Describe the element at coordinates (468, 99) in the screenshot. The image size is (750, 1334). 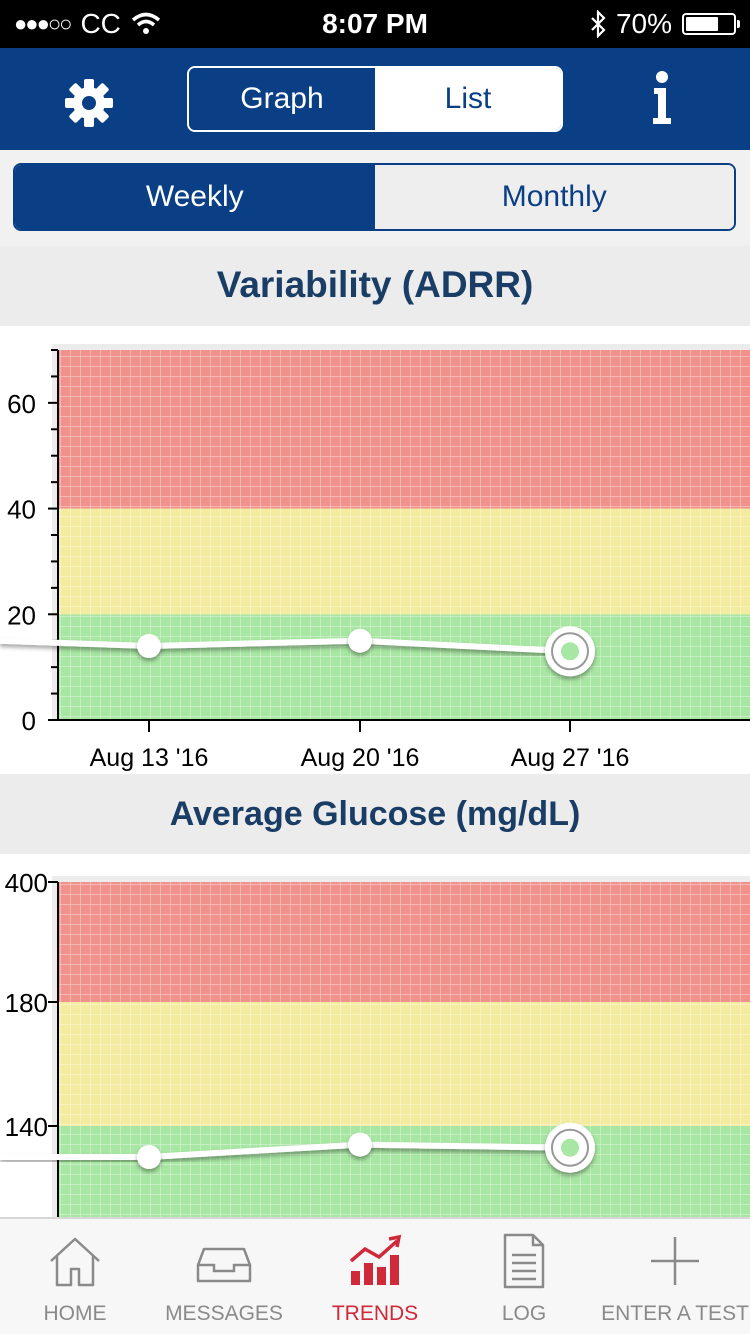
I see `tab-list: List` at that location.